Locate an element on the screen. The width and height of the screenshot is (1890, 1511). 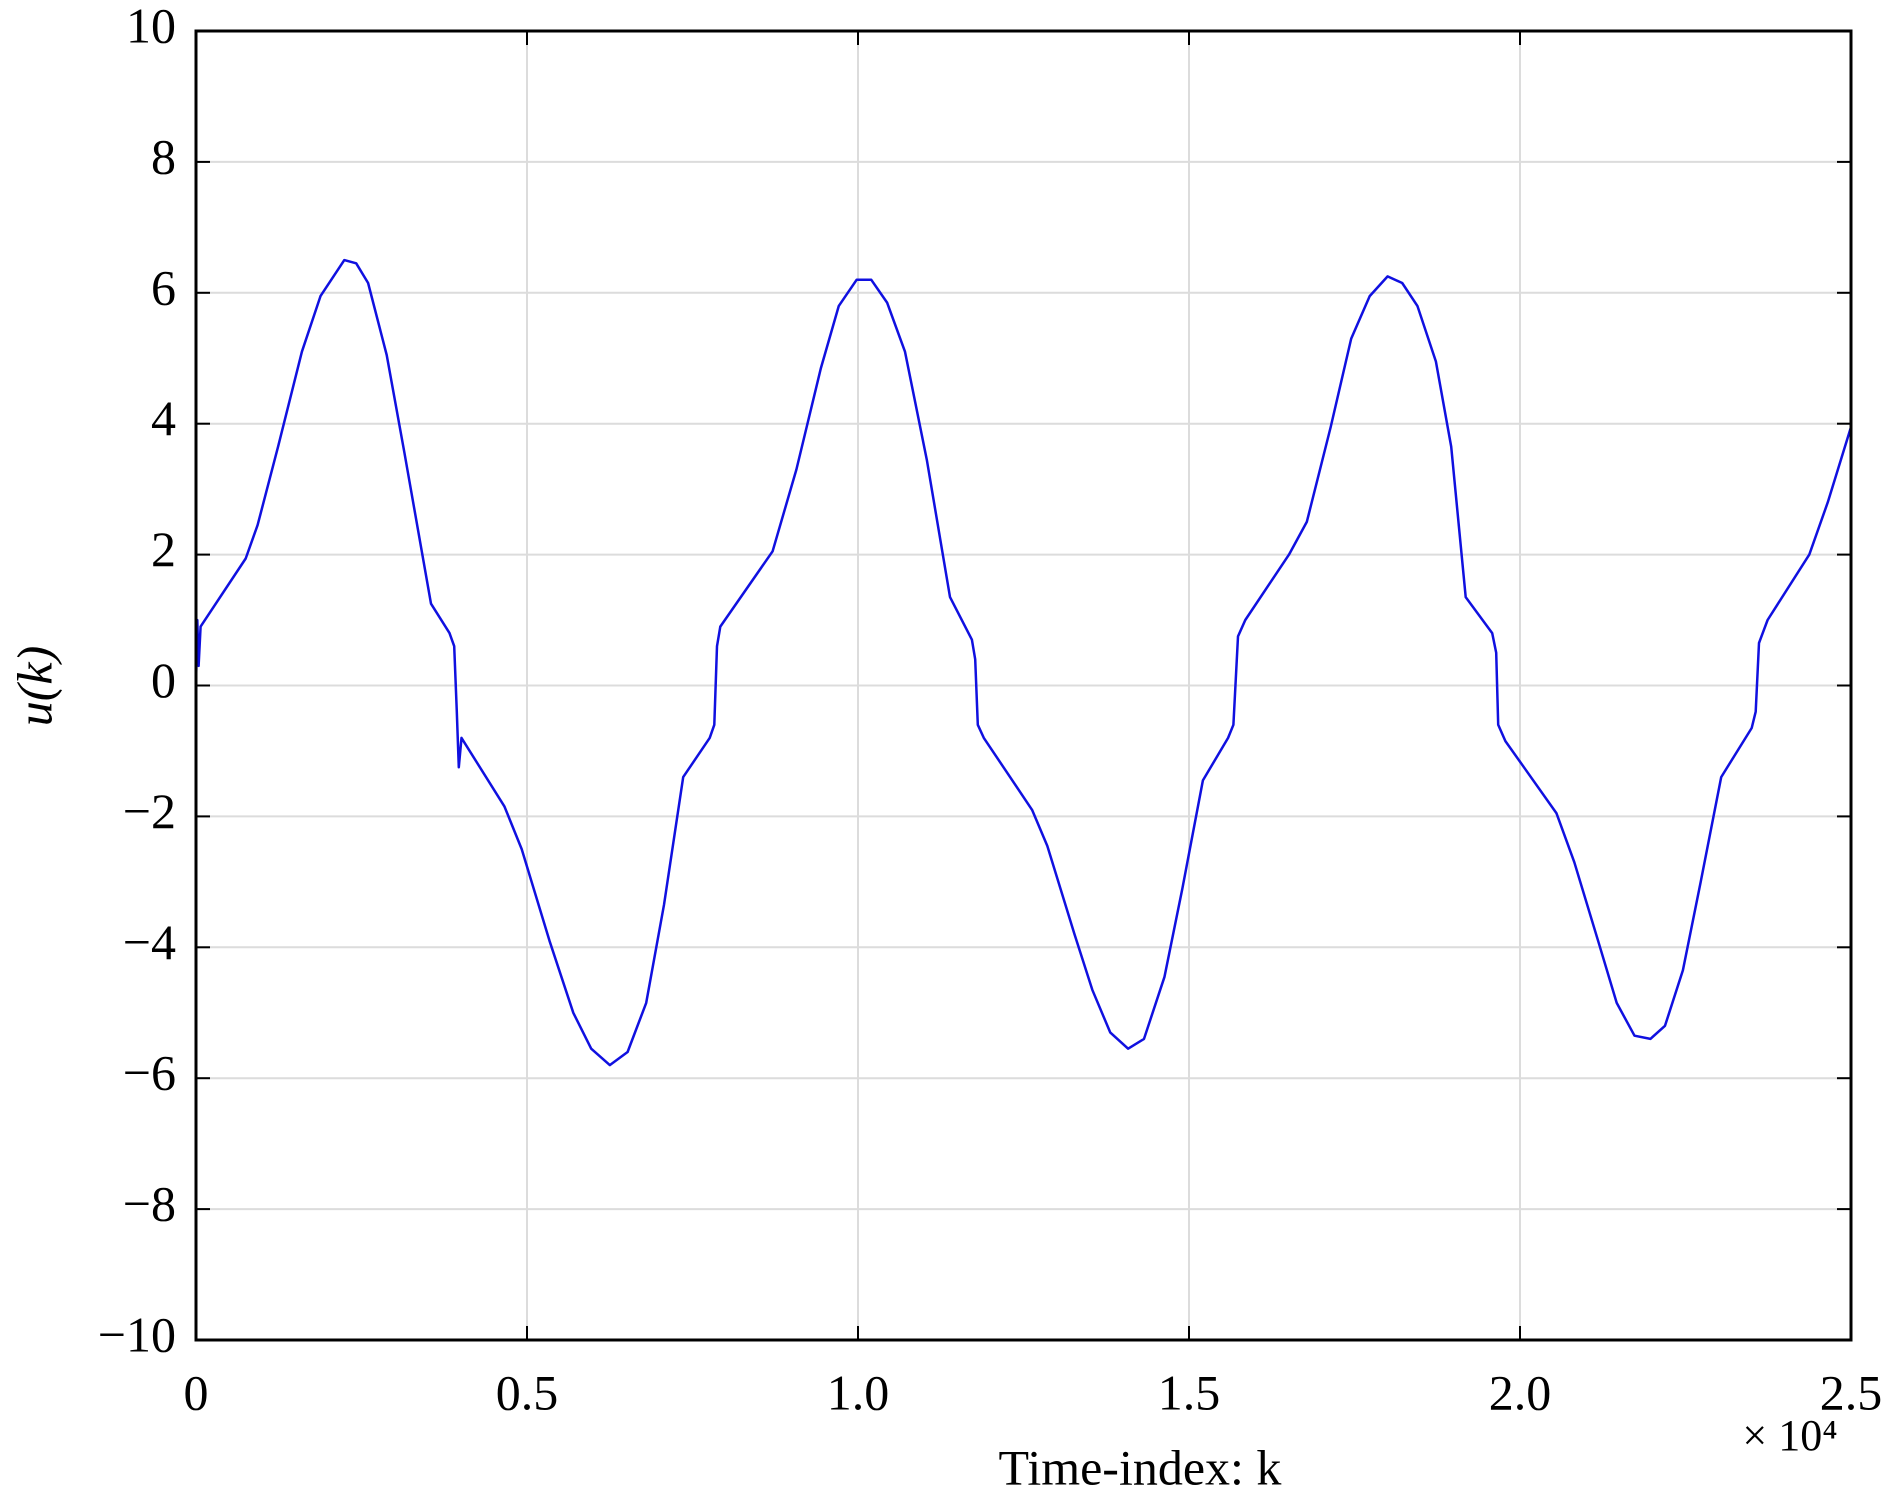
x-tick-label: 1.5 is located at coordinates (1189, 1392).